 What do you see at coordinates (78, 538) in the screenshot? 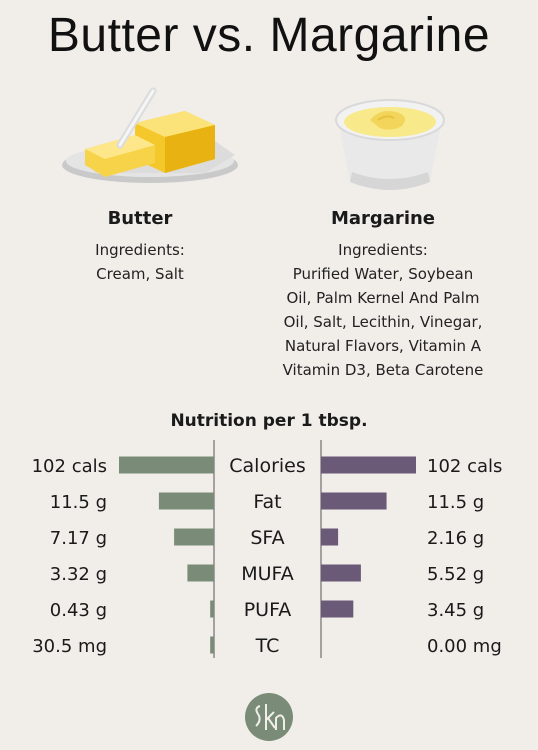
I see `butter-value-label: 7.17 g` at bounding box center [78, 538].